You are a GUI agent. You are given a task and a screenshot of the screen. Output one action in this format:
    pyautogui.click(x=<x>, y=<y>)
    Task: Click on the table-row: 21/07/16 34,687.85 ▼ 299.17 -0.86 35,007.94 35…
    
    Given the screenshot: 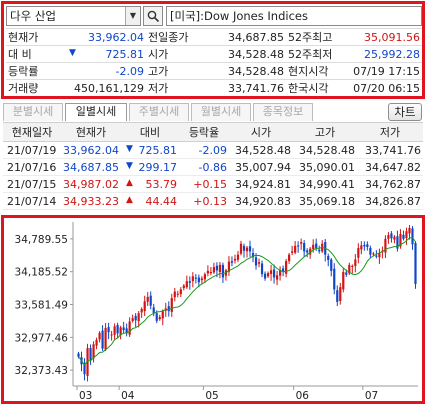 What is the action you would take?
    pyautogui.click(x=213, y=167)
    